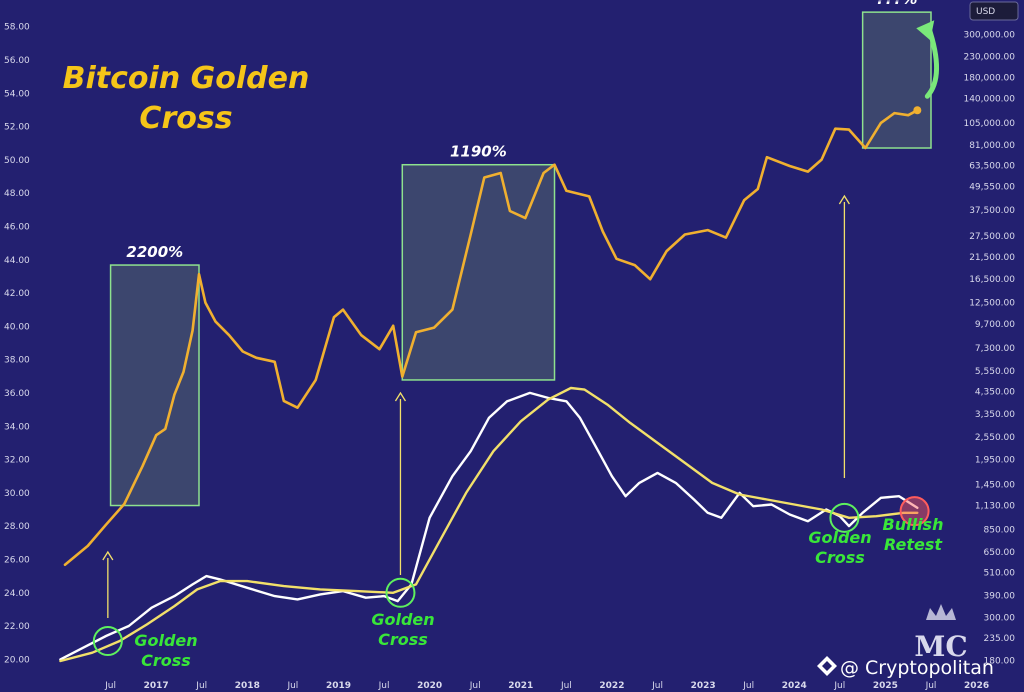 This screenshot has height=692, width=1024. What do you see at coordinates (976, 686) in the screenshot?
I see `x-tick-label: 2026` at bounding box center [976, 686].